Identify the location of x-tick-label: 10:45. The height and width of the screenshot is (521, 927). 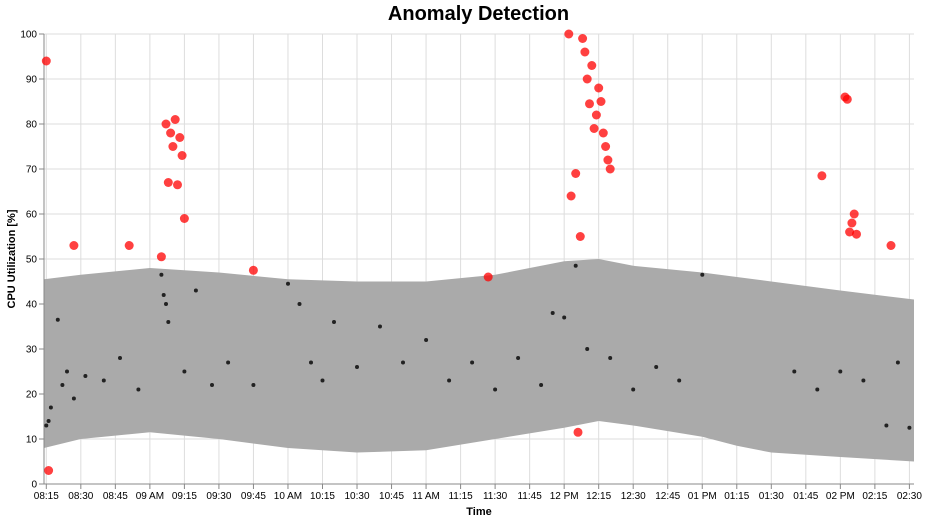
(391, 496).